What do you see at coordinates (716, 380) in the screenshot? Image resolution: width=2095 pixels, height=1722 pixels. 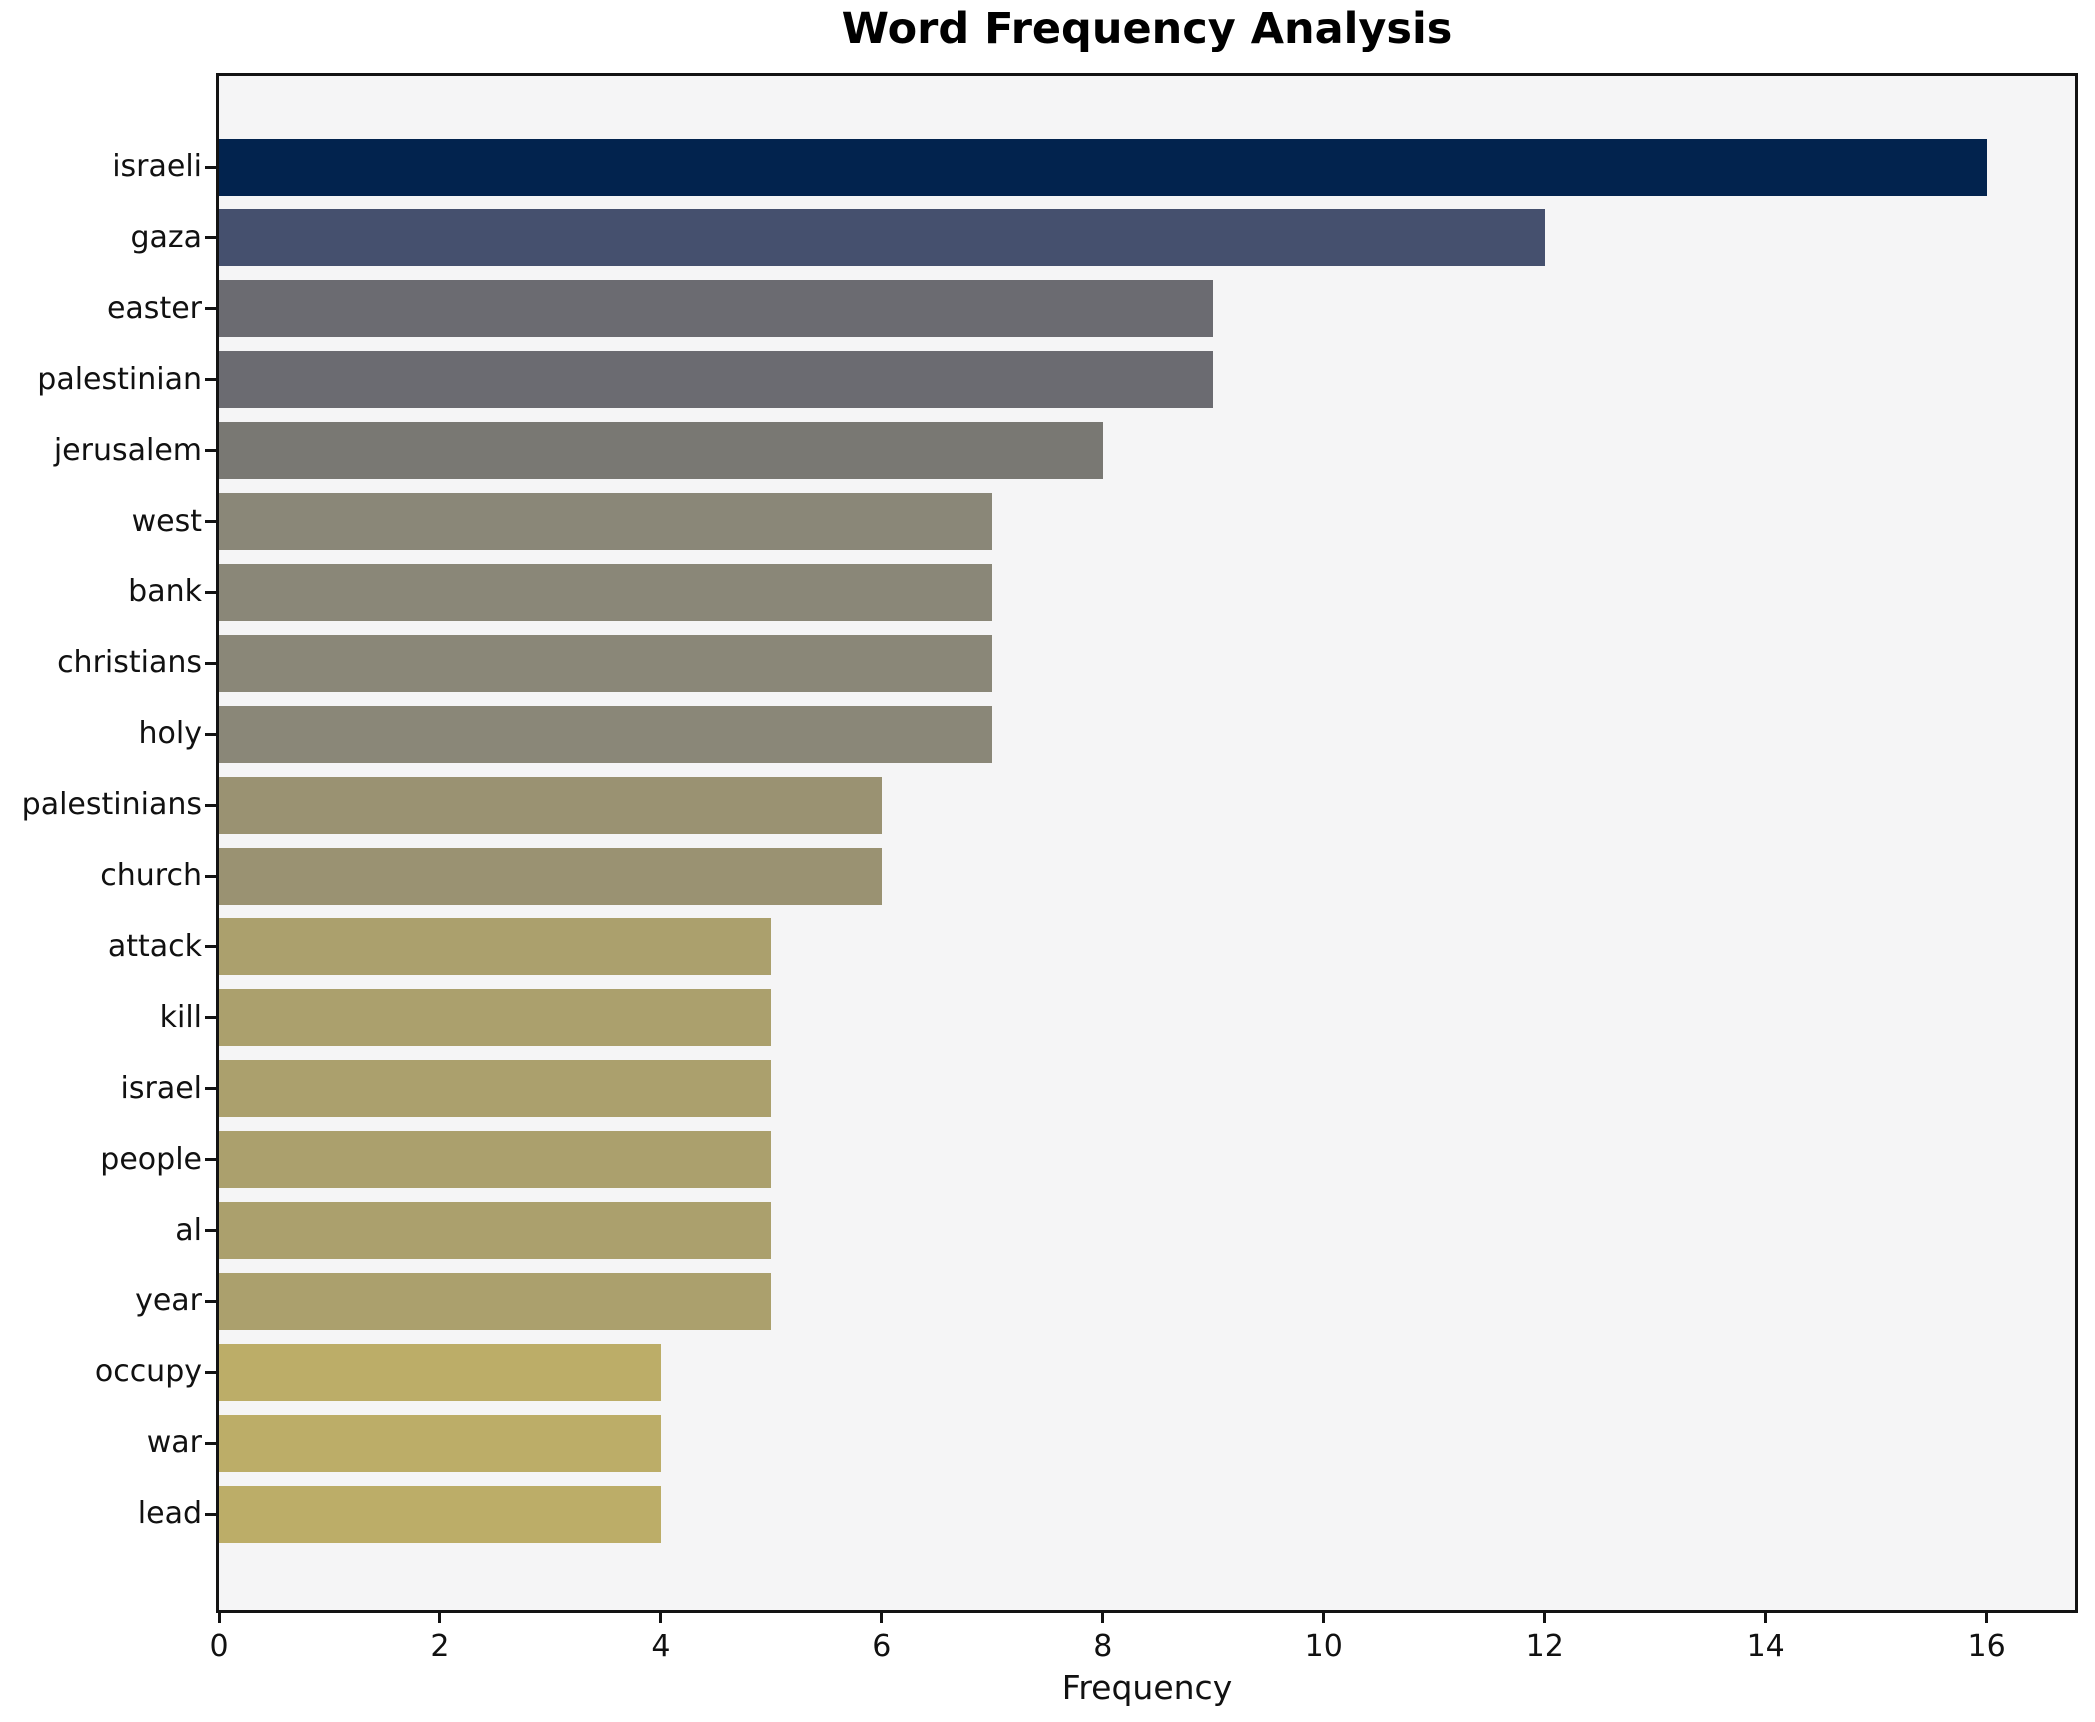 I see `bar-palestinian` at bounding box center [716, 380].